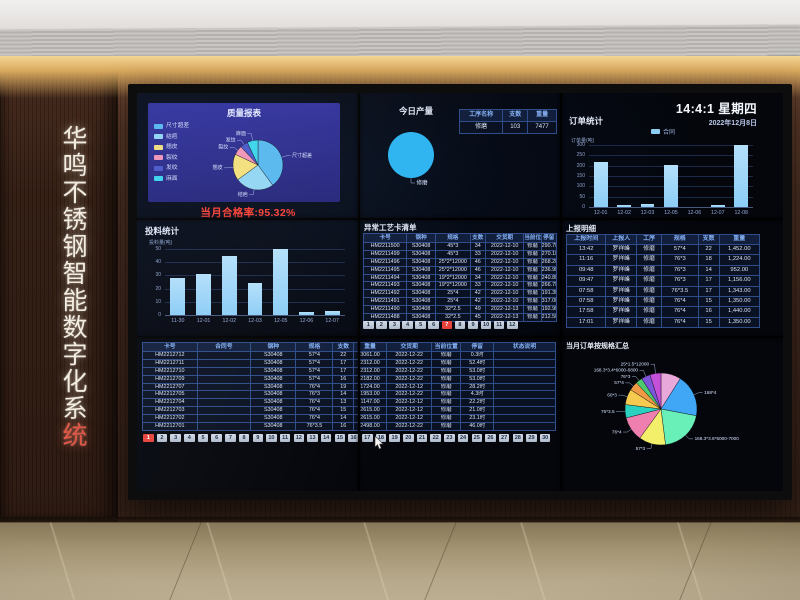  What do you see at coordinates (248, 213) in the screenshot?
I see `pass-rate-text: 当月合格率:95.32%` at bounding box center [248, 213].